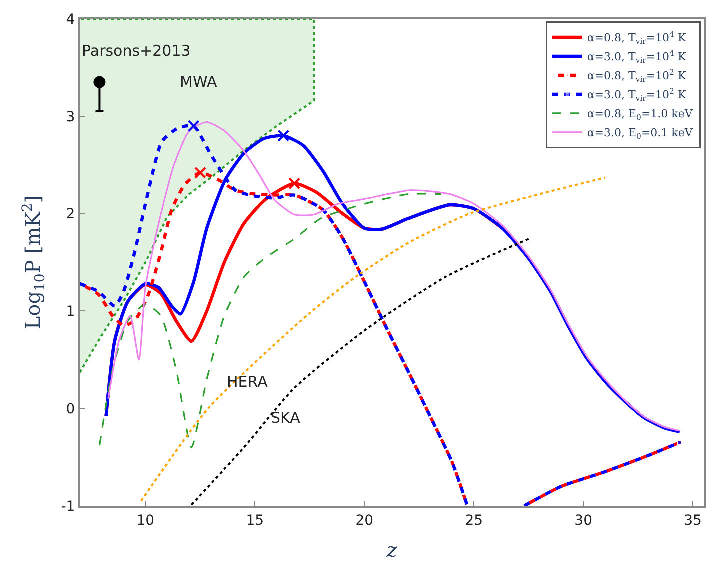 The image size is (718, 570). Describe the element at coordinates (199, 82) in the screenshot. I see `annotation: MWA` at that location.